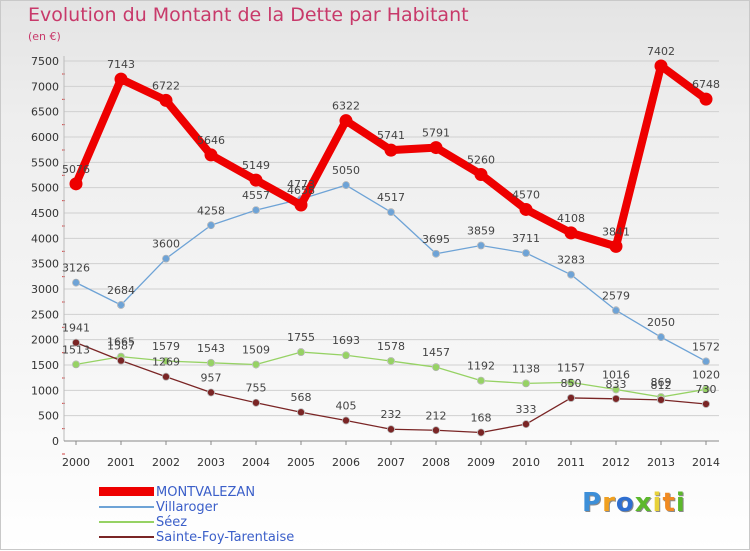 The image size is (750, 551). What do you see at coordinates (301, 337) in the screenshot?
I see `data-label-s-ez-2005: 1755` at bounding box center [301, 337].